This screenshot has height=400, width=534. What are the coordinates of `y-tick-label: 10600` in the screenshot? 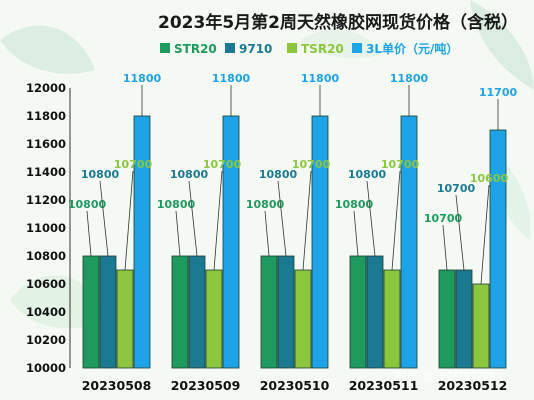 It's located at (46, 284).